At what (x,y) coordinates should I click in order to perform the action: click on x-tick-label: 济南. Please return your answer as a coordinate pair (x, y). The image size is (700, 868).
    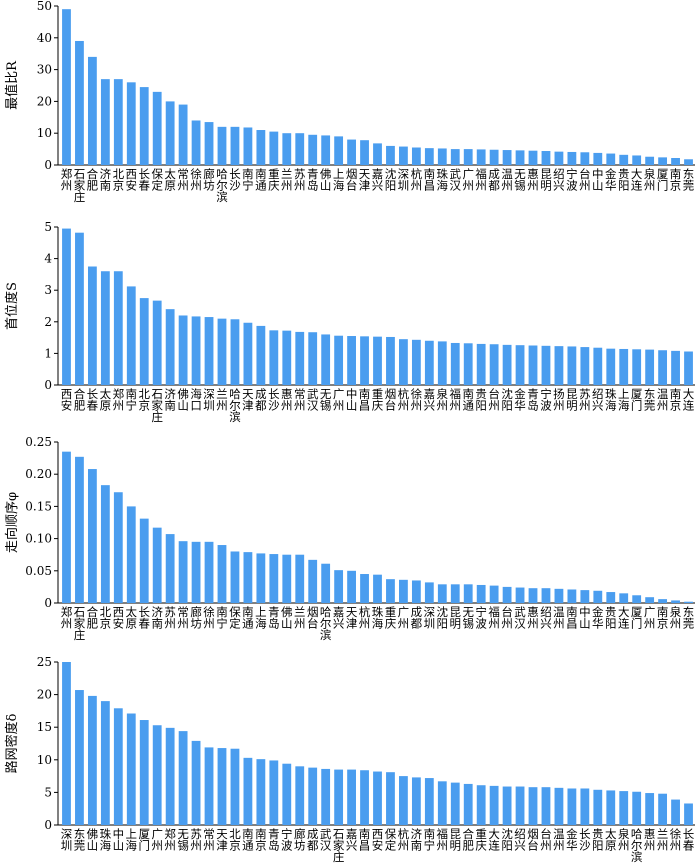
    Looking at the image, I should click on (170, 399).